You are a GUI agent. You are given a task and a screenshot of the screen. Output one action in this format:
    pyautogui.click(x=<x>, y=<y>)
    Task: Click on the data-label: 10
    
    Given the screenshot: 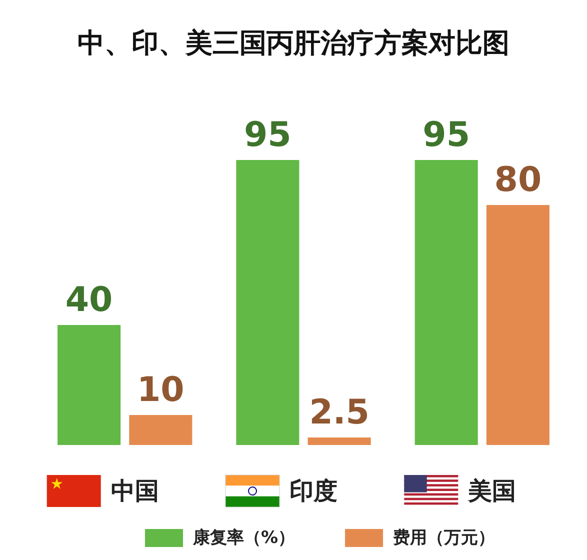 What is the action you would take?
    pyautogui.click(x=160, y=390)
    